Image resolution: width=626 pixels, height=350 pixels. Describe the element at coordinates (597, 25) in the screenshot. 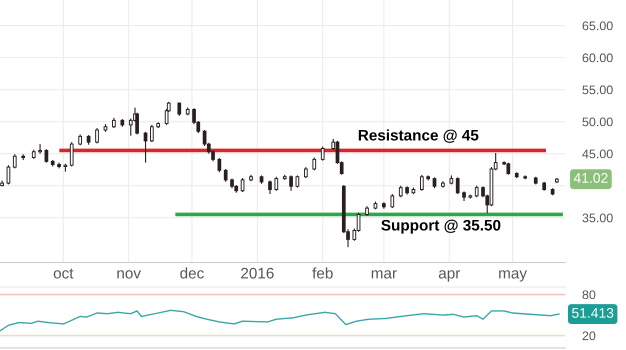

I see `y-tick-label: 65.00` at that location.